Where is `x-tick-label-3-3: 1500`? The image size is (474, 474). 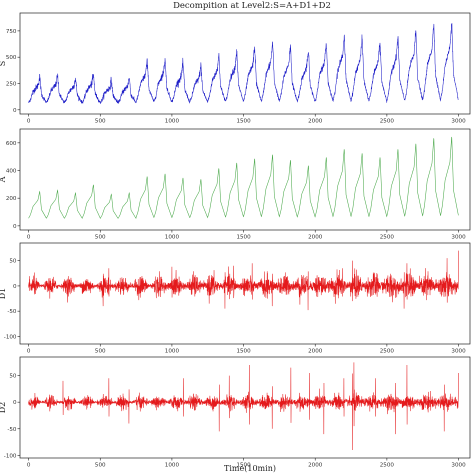
x-tick-label-3-3: 1500 is located at coordinates (243, 466).